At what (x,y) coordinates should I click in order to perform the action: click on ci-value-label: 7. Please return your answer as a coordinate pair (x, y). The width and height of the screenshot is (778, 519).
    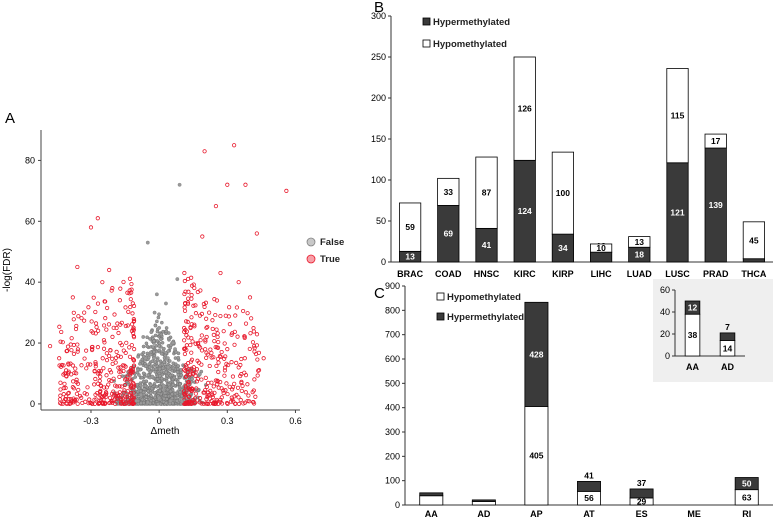
    Looking at the image, I should click on (727, 327).